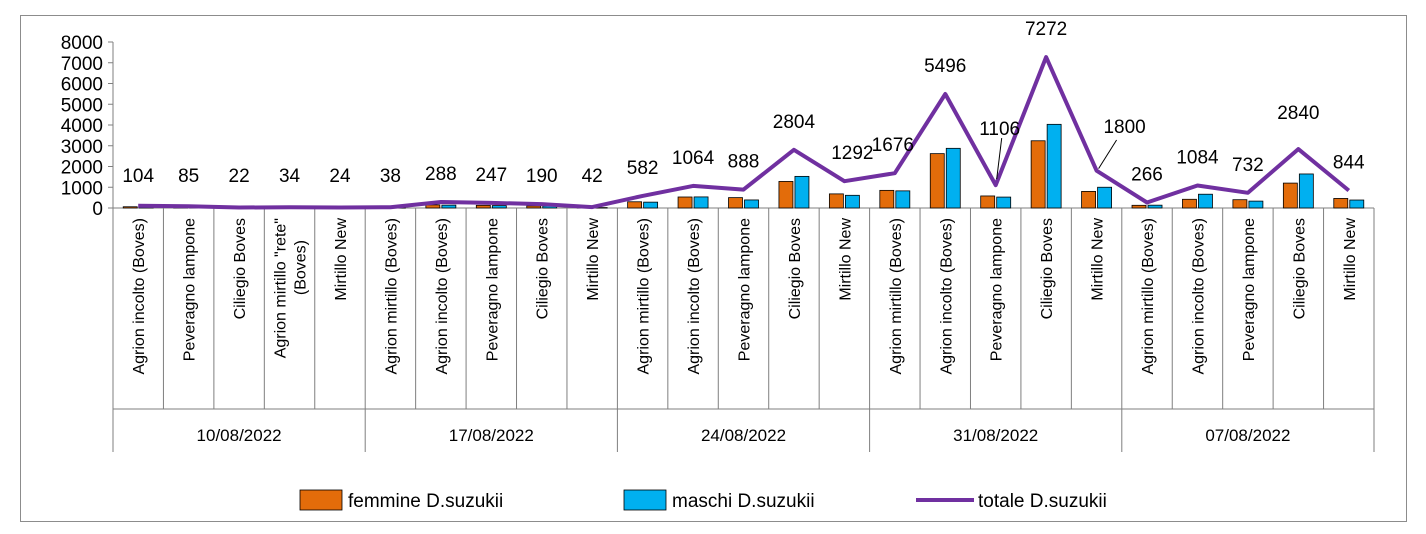  I want to click on category-label-line: (Boves), so click(301, 267).